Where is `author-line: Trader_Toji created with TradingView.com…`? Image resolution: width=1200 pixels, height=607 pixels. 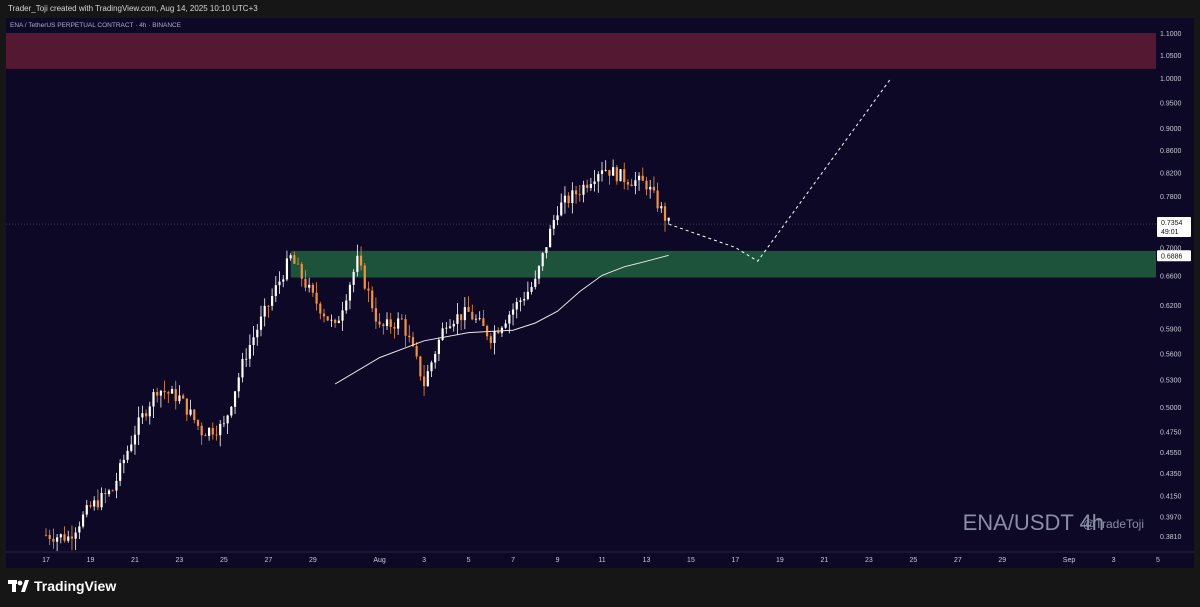
author-line: Trader_Toji created with TradingView.com… is located at coordinates (600, 9).